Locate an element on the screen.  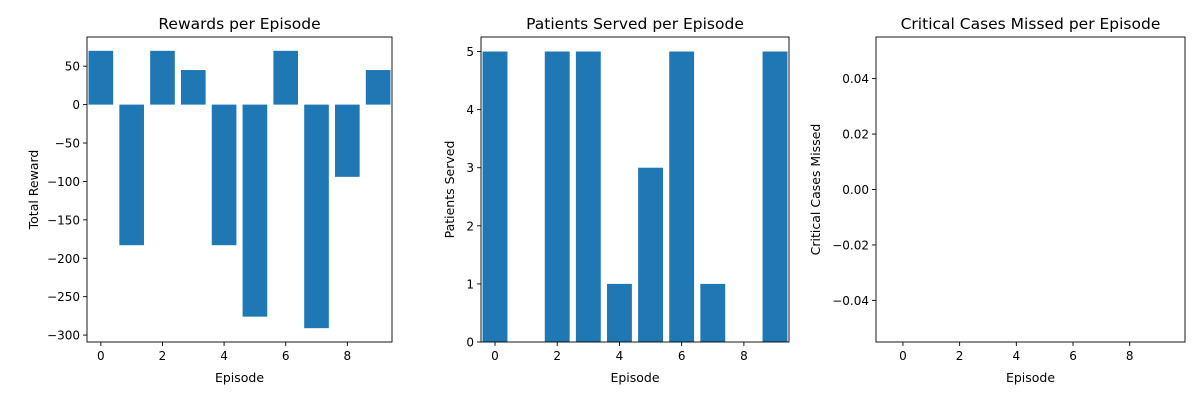
y-tick-label: 50 is located at coordinates (72, 67).